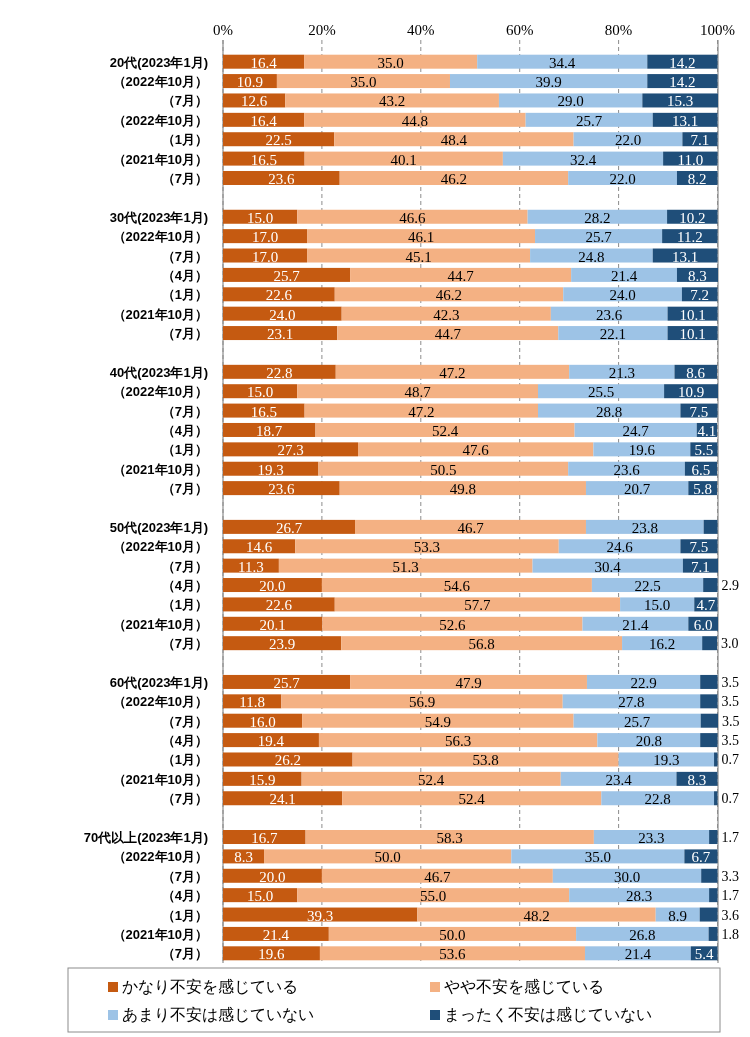 This screenshot has height=1037, width=750. What do you see at coordinates (252, 702) in the screenshot?
I see `data-label: 11.8` at bounding box center [252, 702].